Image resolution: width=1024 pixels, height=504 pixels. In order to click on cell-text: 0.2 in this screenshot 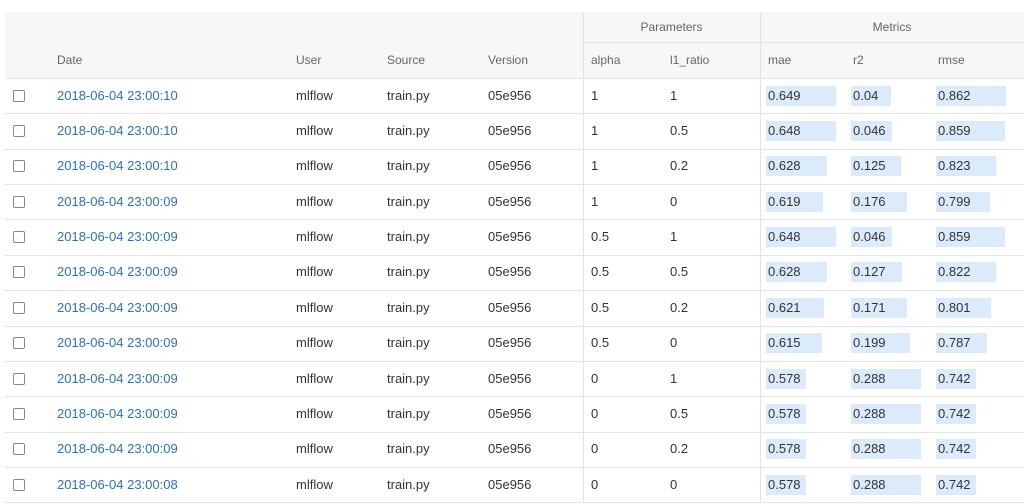, I will do `click(679, 166)`.